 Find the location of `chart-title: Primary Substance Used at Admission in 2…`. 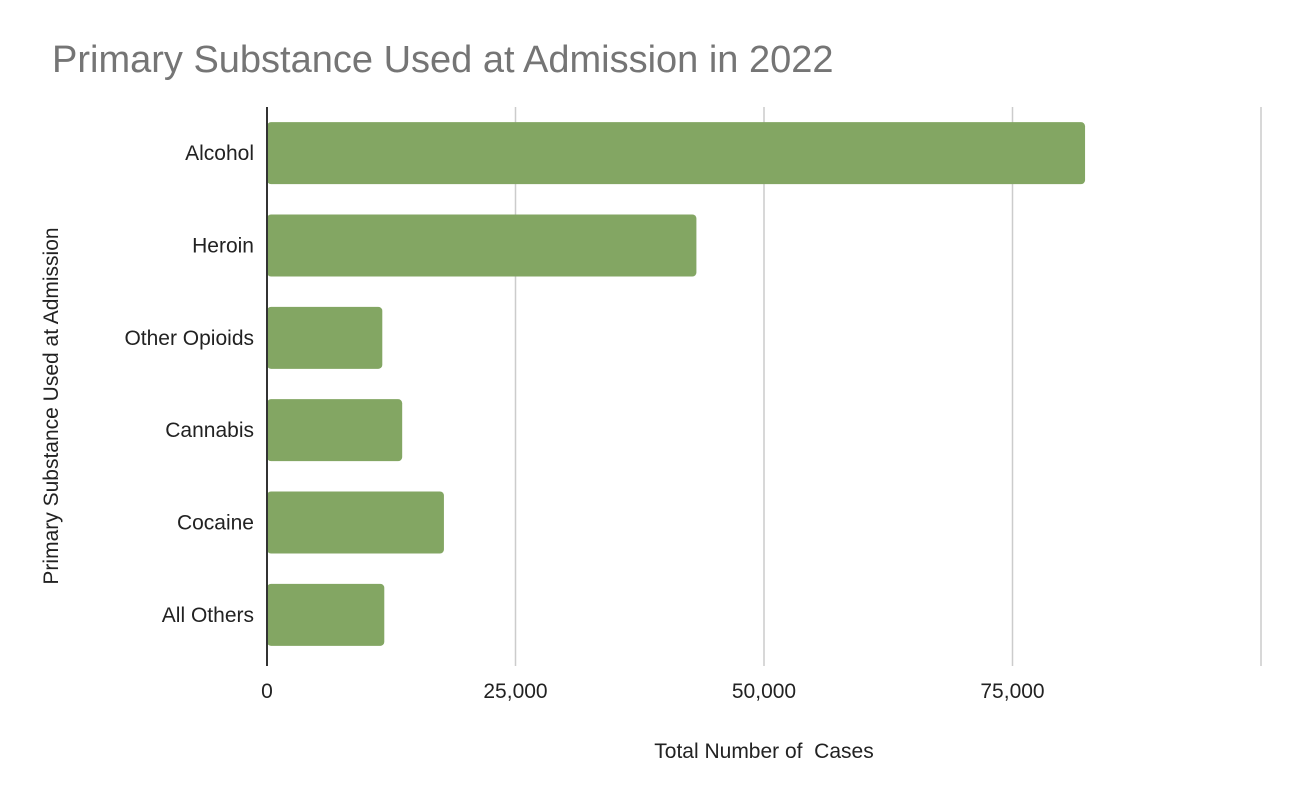

chart-title: Primary Substance Used at Admission in 2… is located at coordinates (443, 60).